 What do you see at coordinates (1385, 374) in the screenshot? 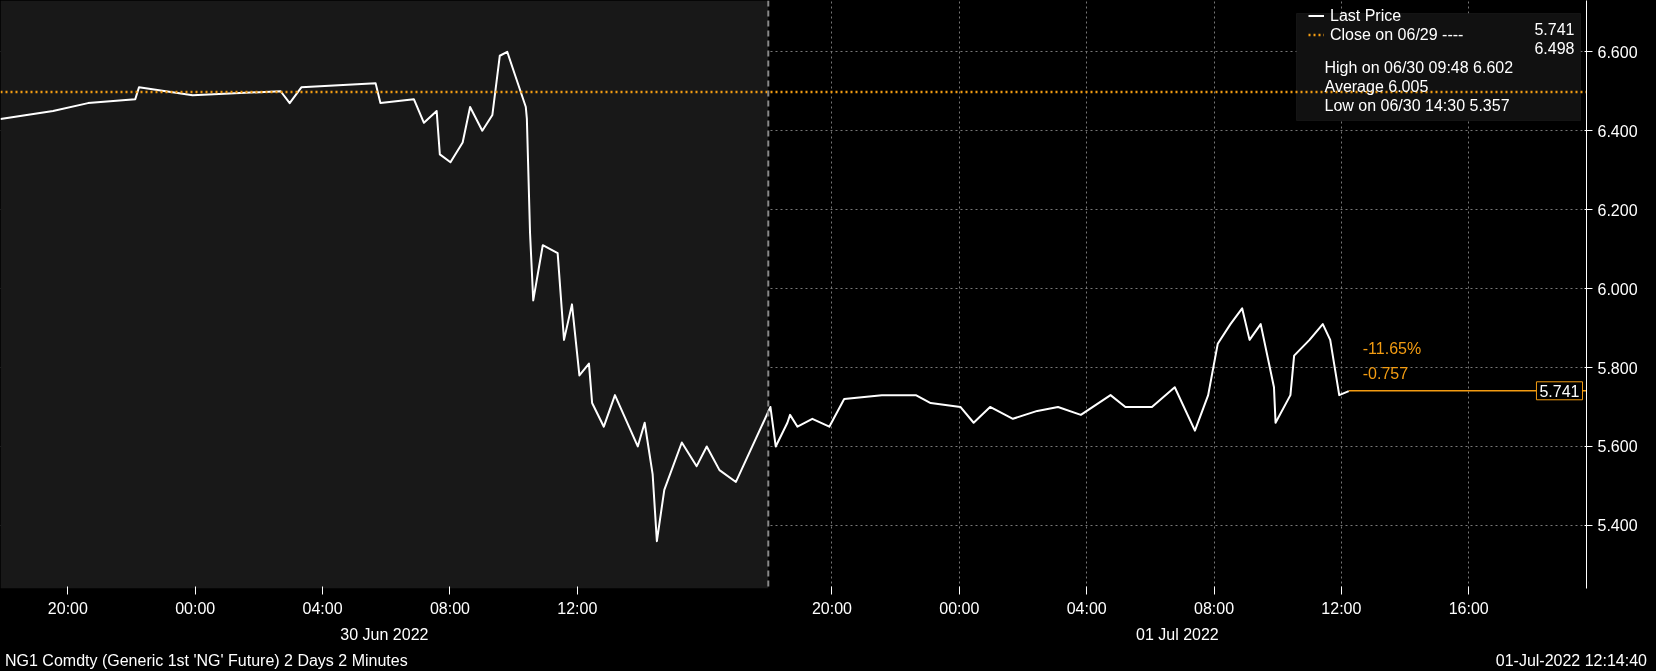
I see `annotation: -0.757` at bounding box center [1385, 374].